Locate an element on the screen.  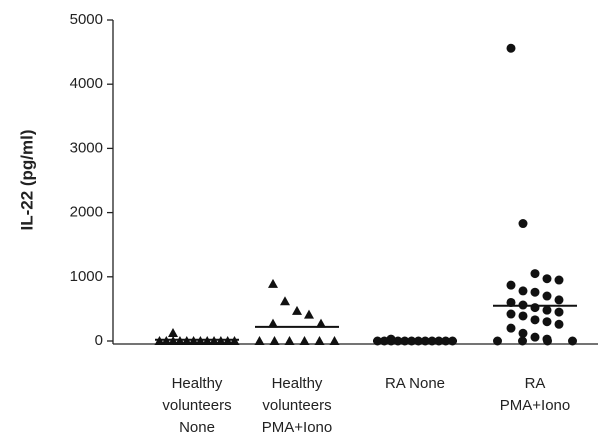
y-tick-label: 1000 is located at coordinates (86, 276).